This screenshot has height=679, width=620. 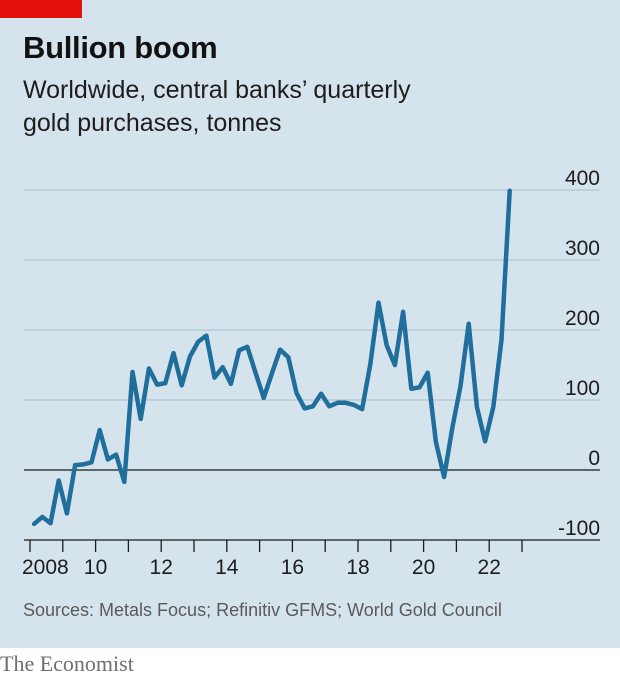 I want to click on y-tick-label: 100, so click(x=582, y=388).